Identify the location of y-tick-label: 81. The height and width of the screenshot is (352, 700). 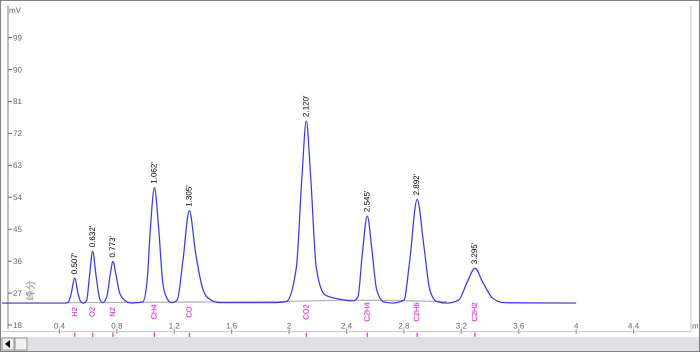
(17, 101).